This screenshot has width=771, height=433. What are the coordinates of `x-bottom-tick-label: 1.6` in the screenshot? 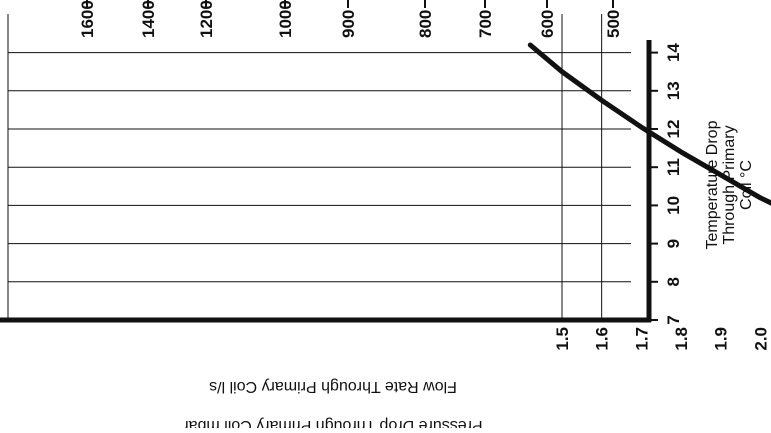 It's located at (602, 339).